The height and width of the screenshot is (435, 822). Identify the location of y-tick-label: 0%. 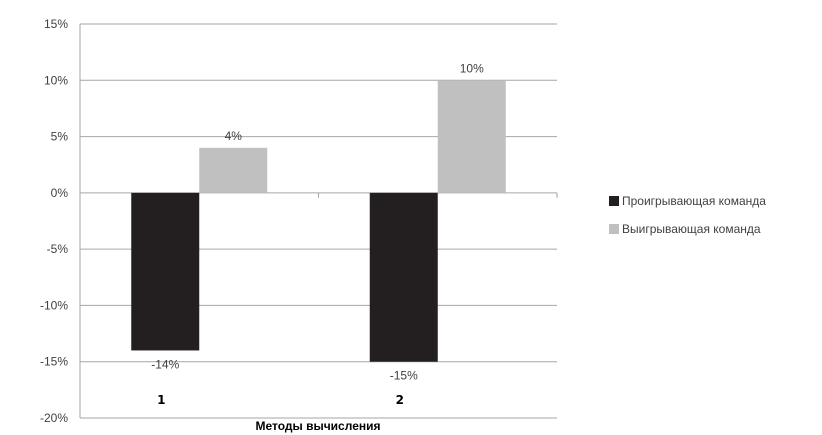
(60, 193).